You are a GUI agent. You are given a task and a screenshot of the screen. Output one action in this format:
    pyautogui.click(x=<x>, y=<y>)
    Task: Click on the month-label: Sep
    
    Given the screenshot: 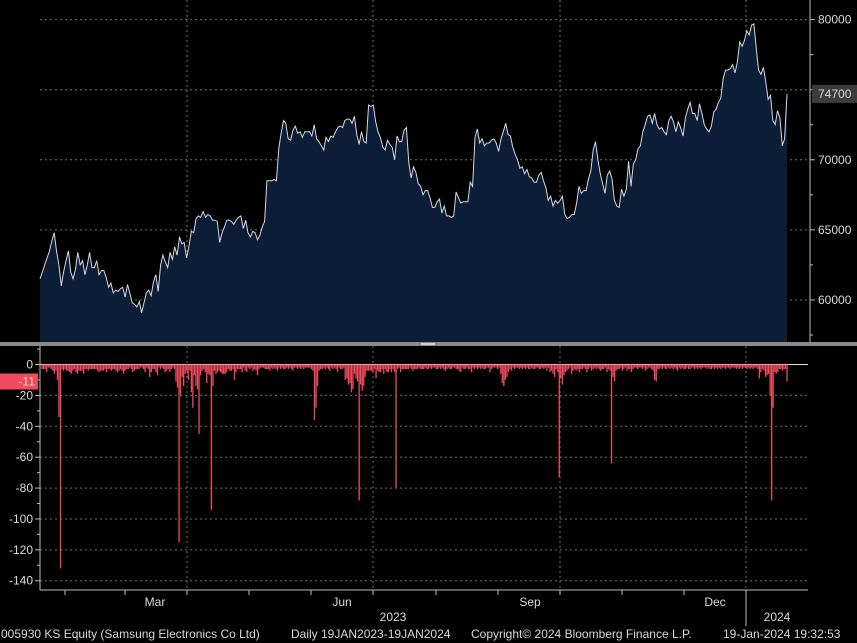 What is the action you would take?
    pyautogui.click(x=530, y=602)
    